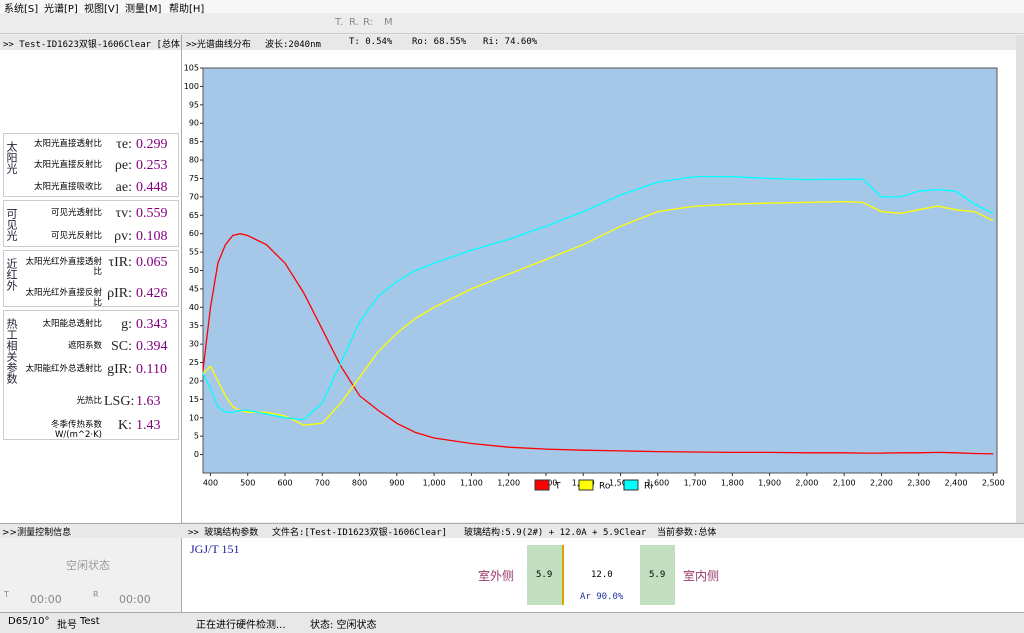  Describe the element at coordinates (194, 362) in the screenshot. I see `y-tick-label: 25` at that location.